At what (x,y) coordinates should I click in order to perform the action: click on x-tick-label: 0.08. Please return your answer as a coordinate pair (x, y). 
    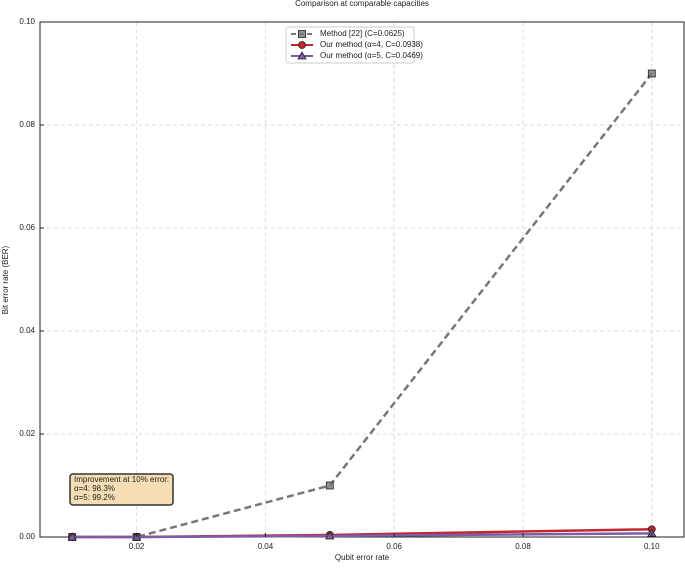
    Looking at the image, I should click on (523, 546).